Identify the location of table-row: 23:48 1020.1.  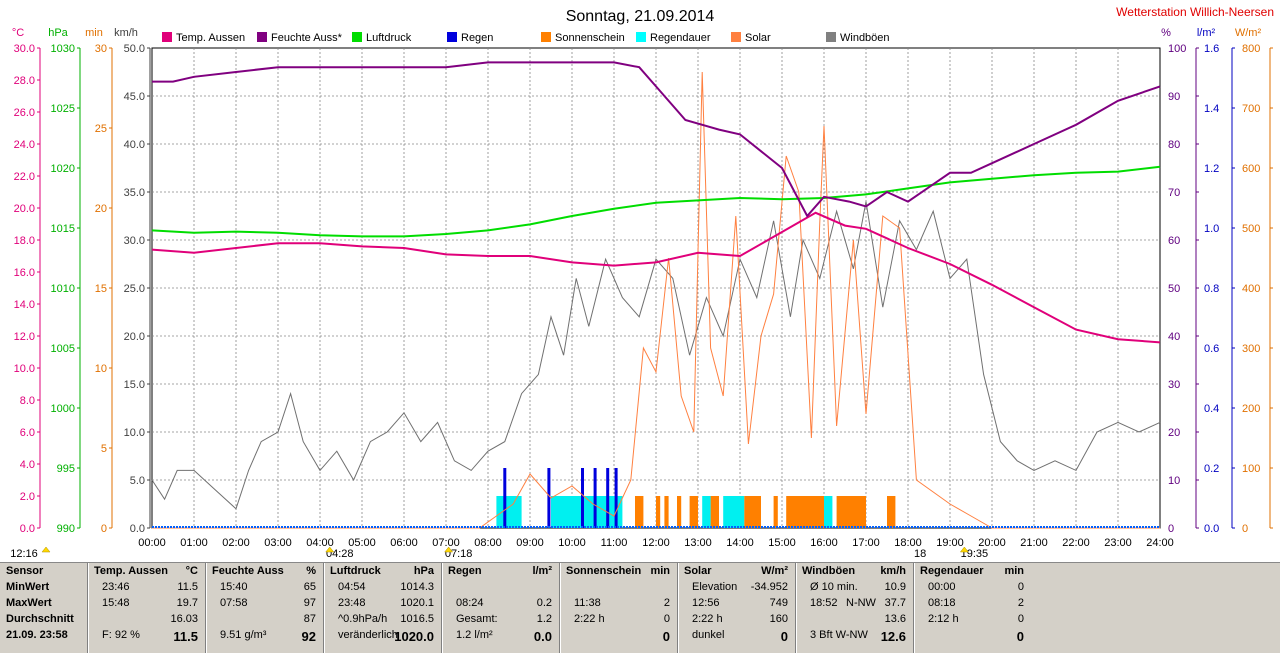
(383, 605).